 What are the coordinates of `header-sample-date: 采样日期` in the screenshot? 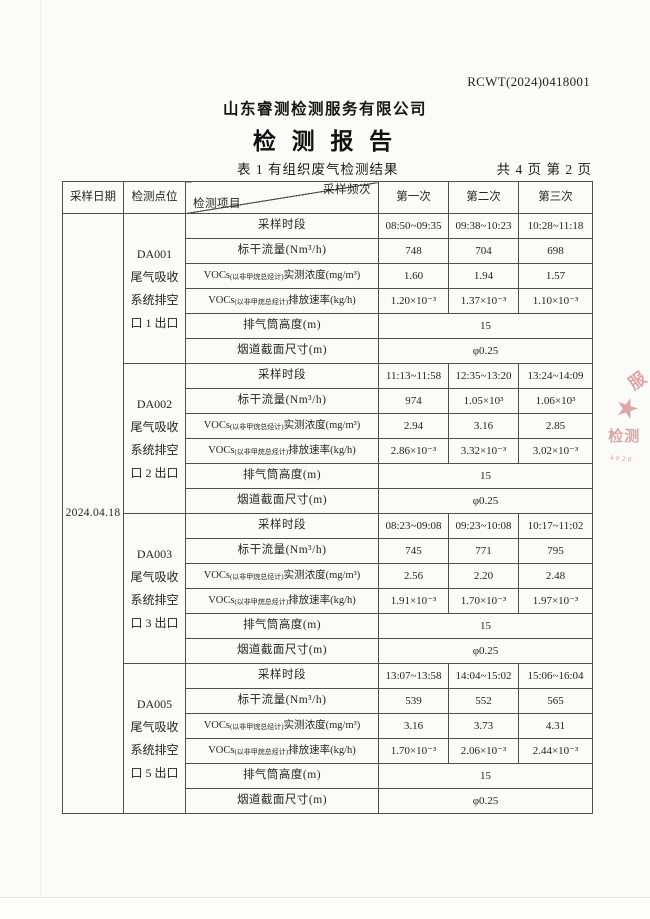 It's located at (93, 197).